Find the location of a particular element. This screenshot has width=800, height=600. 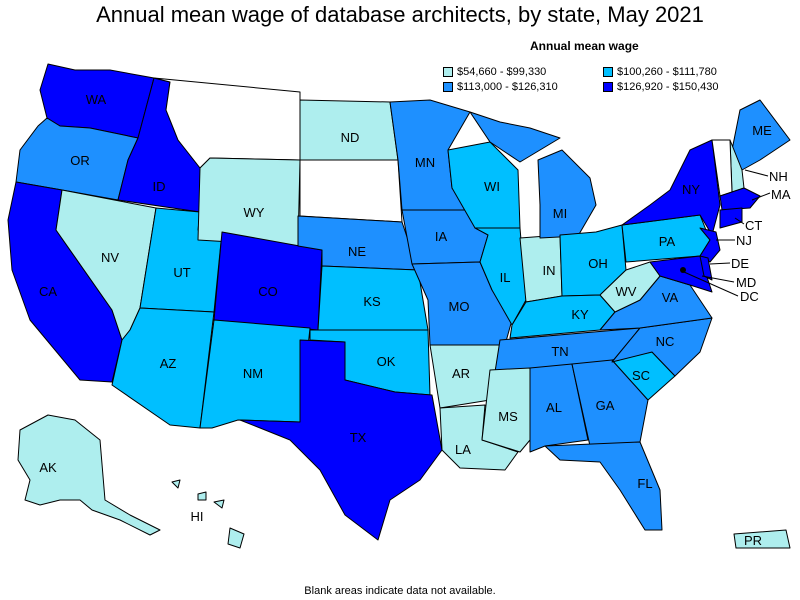

label-me: ME is located at coordinates (762, 130).